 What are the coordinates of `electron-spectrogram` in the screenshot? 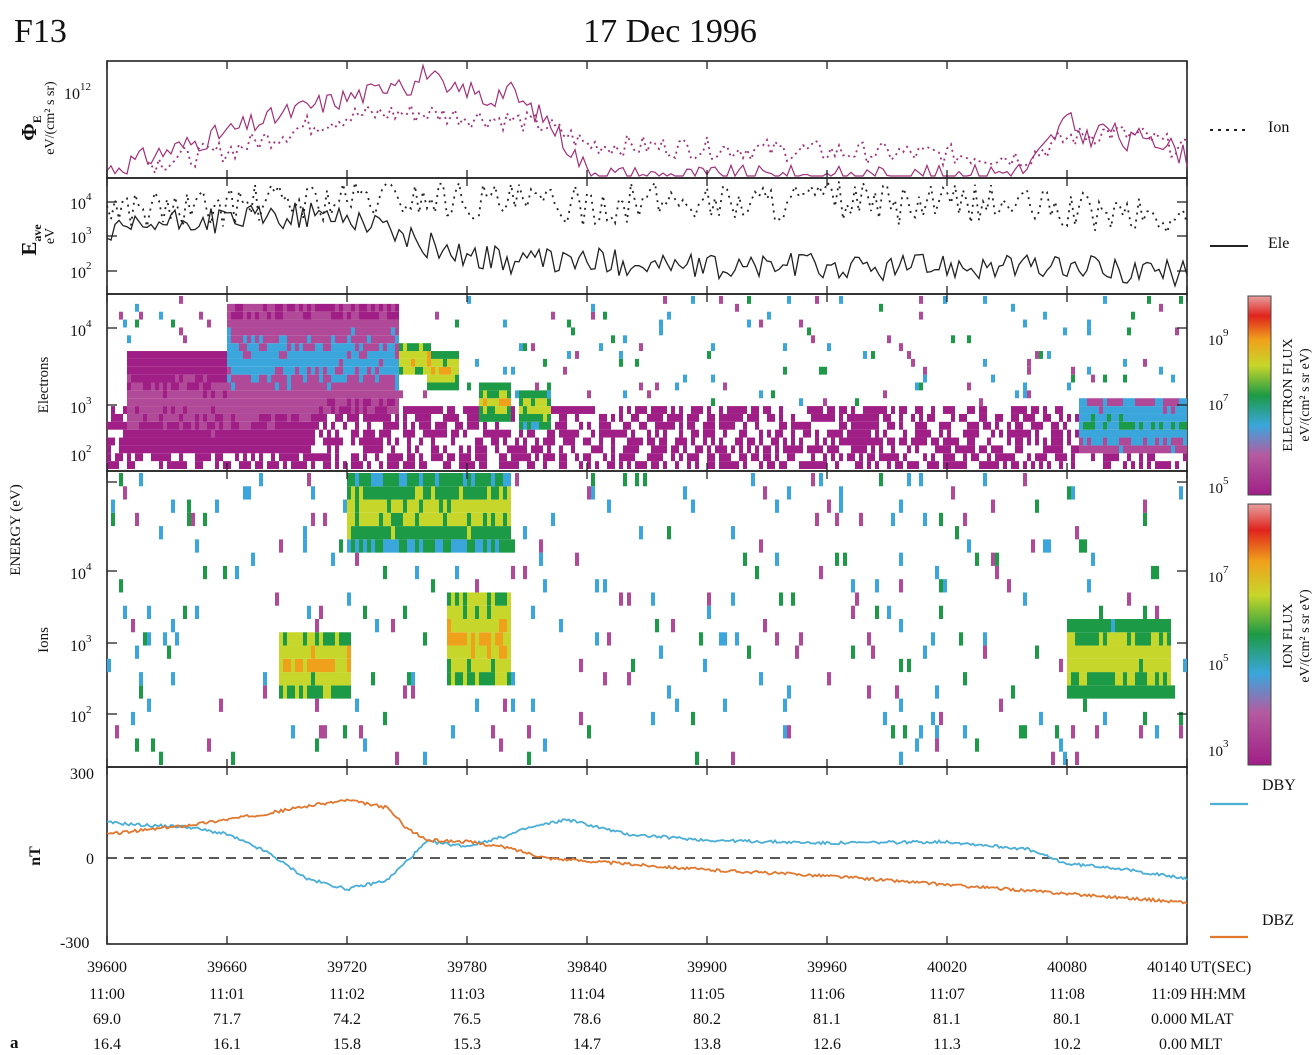 It's located at (647, 382).